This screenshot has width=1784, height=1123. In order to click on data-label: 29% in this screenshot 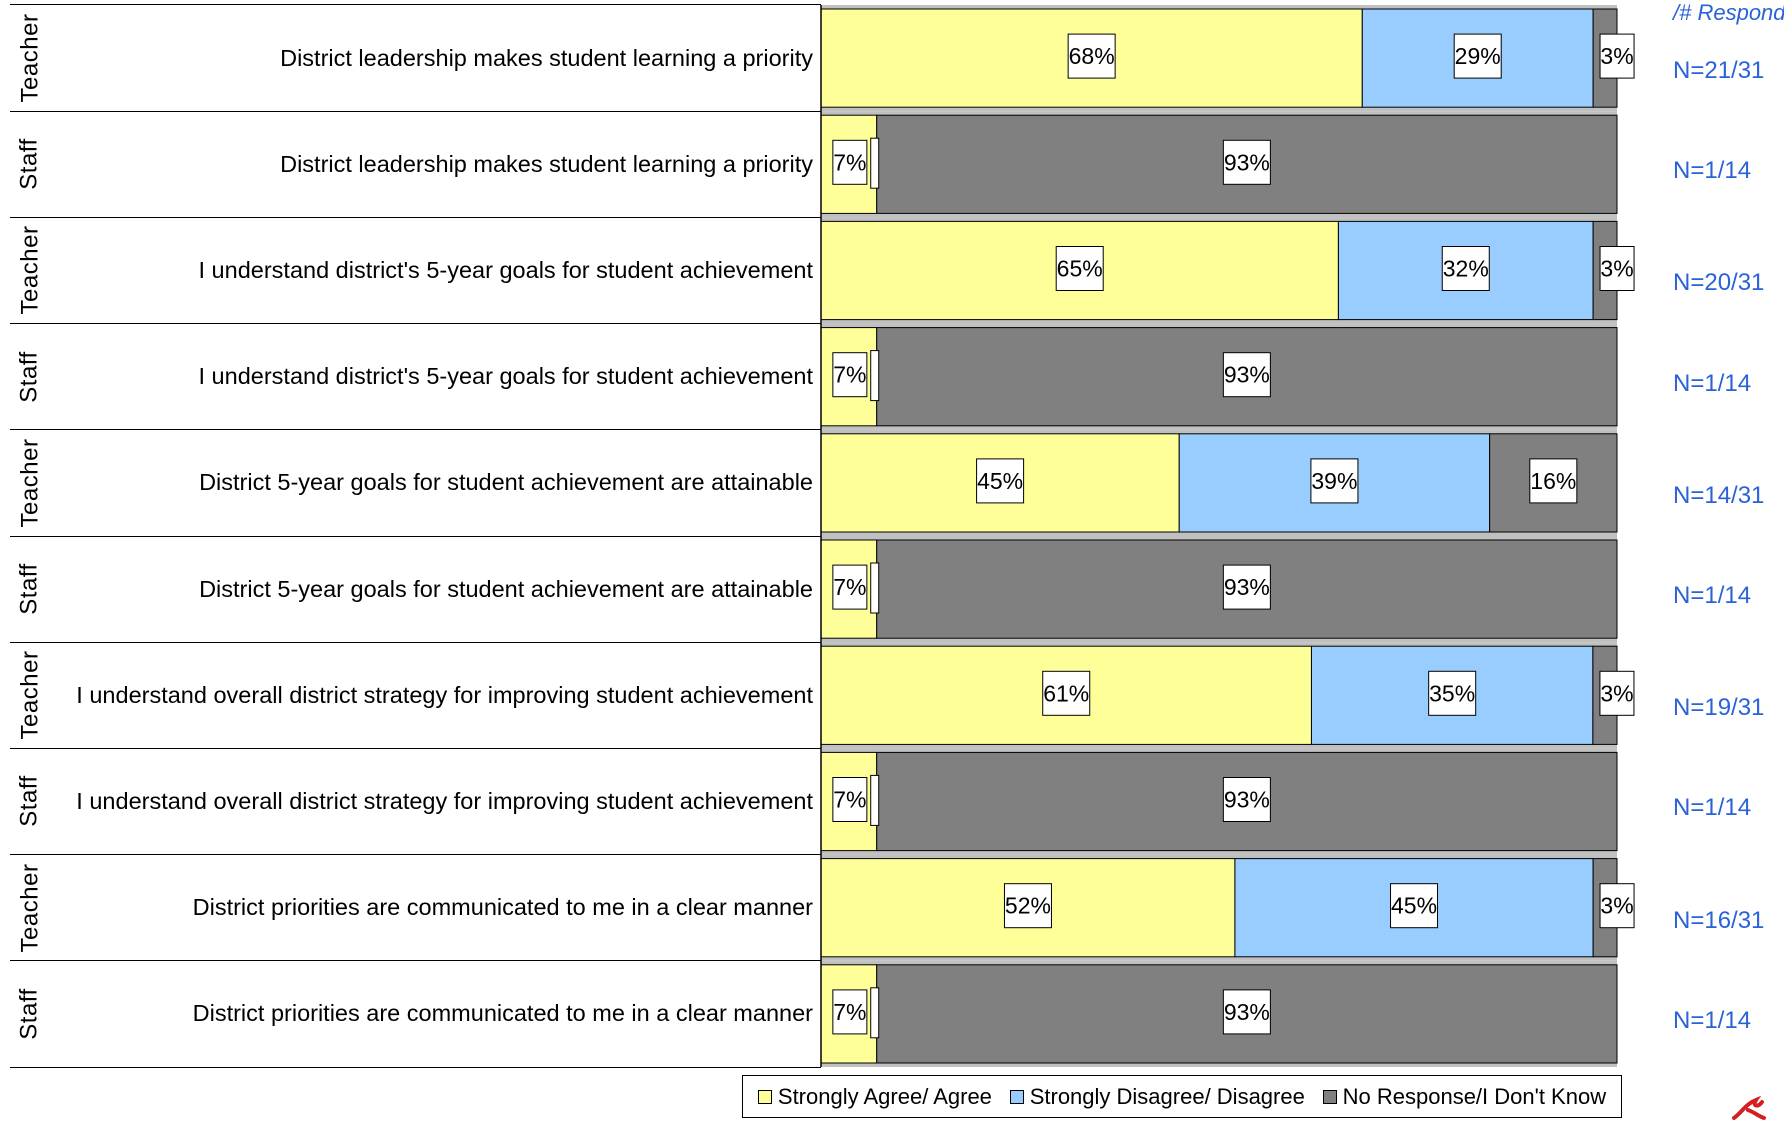, I will do `click(1478, 56)`.